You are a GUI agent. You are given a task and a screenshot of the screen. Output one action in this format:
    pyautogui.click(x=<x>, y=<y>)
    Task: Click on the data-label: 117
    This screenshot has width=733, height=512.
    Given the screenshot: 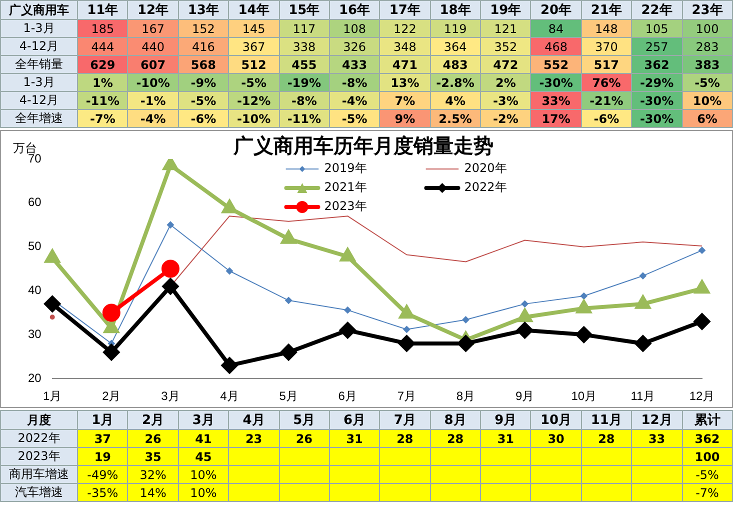 What is the action you would take?
    pyautogui.click(x=304, y=29)
    